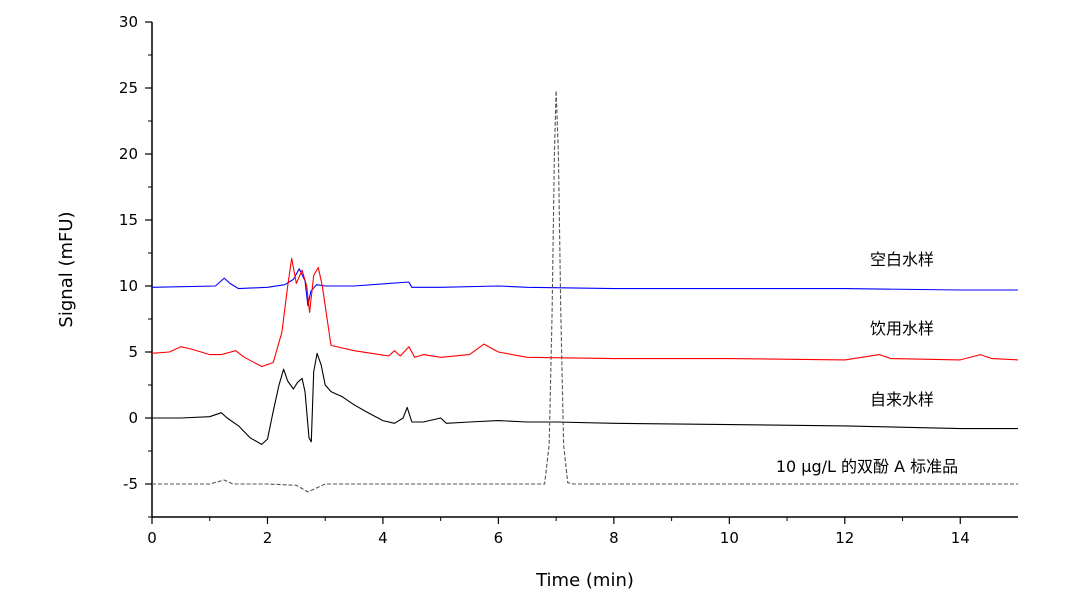 The height and width of the screenshot is (610, 1080). What do you see at coordinates (867, 466) in the screenshot?
I see `series-label-4: 10 μg/L 的双酚 A 标准品` at bounding box center [867, 466].